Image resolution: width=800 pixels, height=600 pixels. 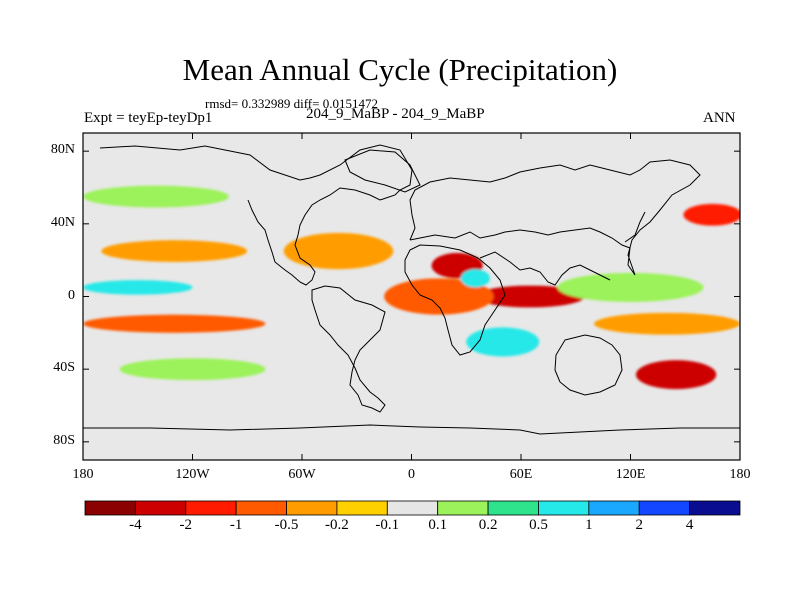 I want to click on north-america-coast, so click(x=256, y=215).